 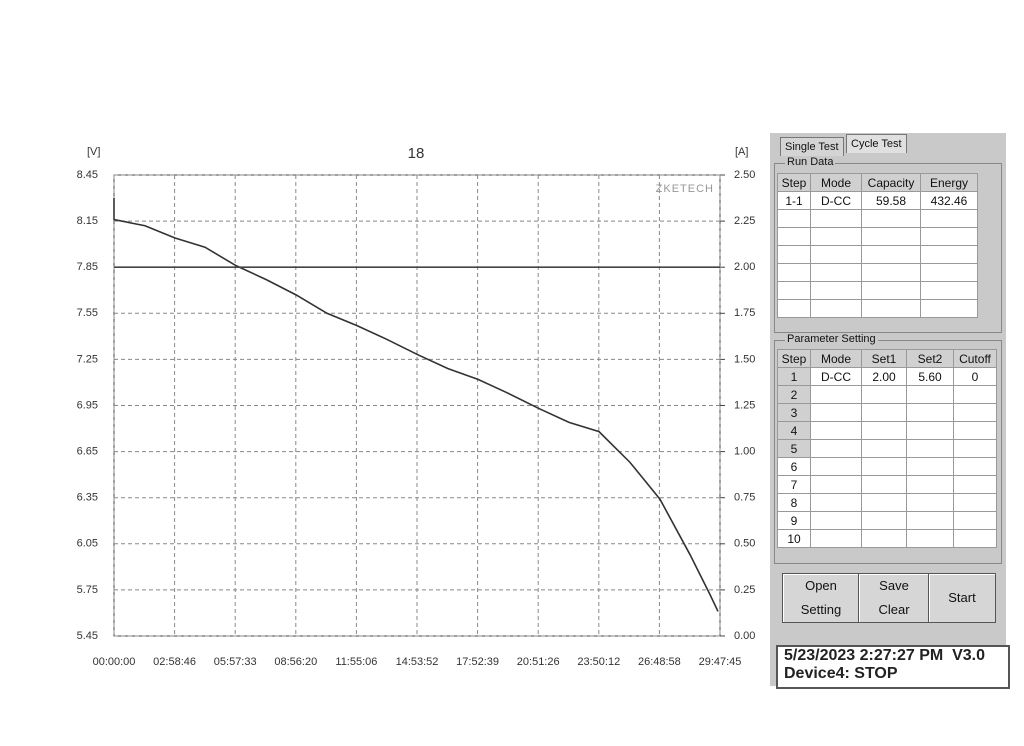 I want to click on y2-tick-label: 1.75, so click(x=744, y=313).